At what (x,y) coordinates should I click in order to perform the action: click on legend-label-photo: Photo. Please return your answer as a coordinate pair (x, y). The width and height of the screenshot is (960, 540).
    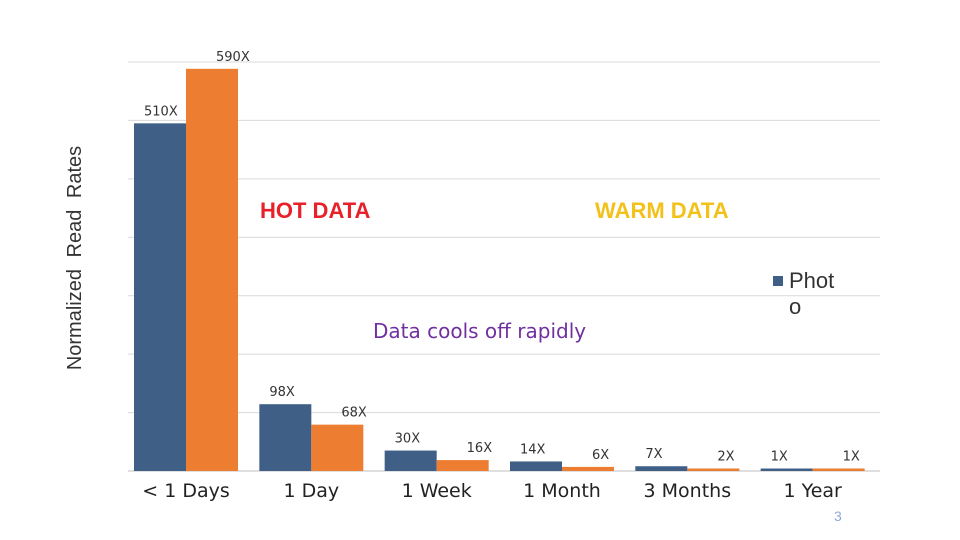
    Looking at the image, I should click on (812, 293).